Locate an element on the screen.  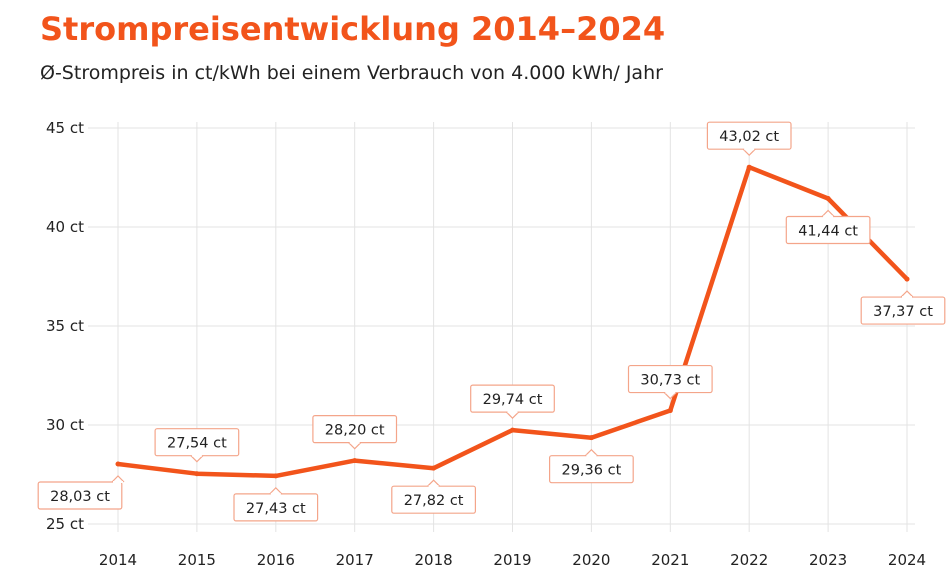
data-point-2018 is located at coordinates (434, 468).